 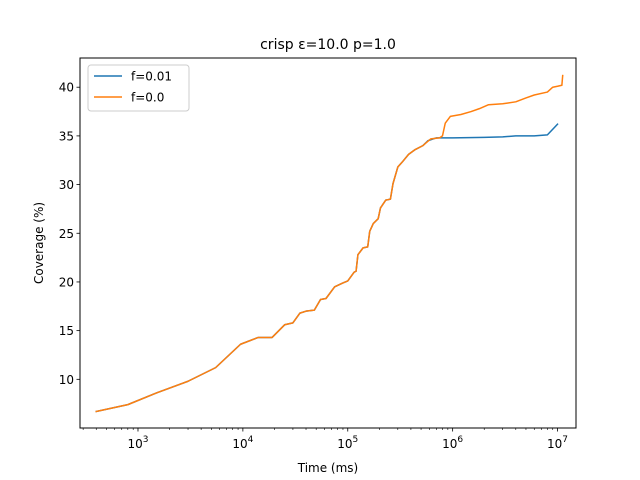 What do you see at coordinates (66, 88) in the screenshot?
I see `y-tick-label: 40` at bounding box center [66, 88].